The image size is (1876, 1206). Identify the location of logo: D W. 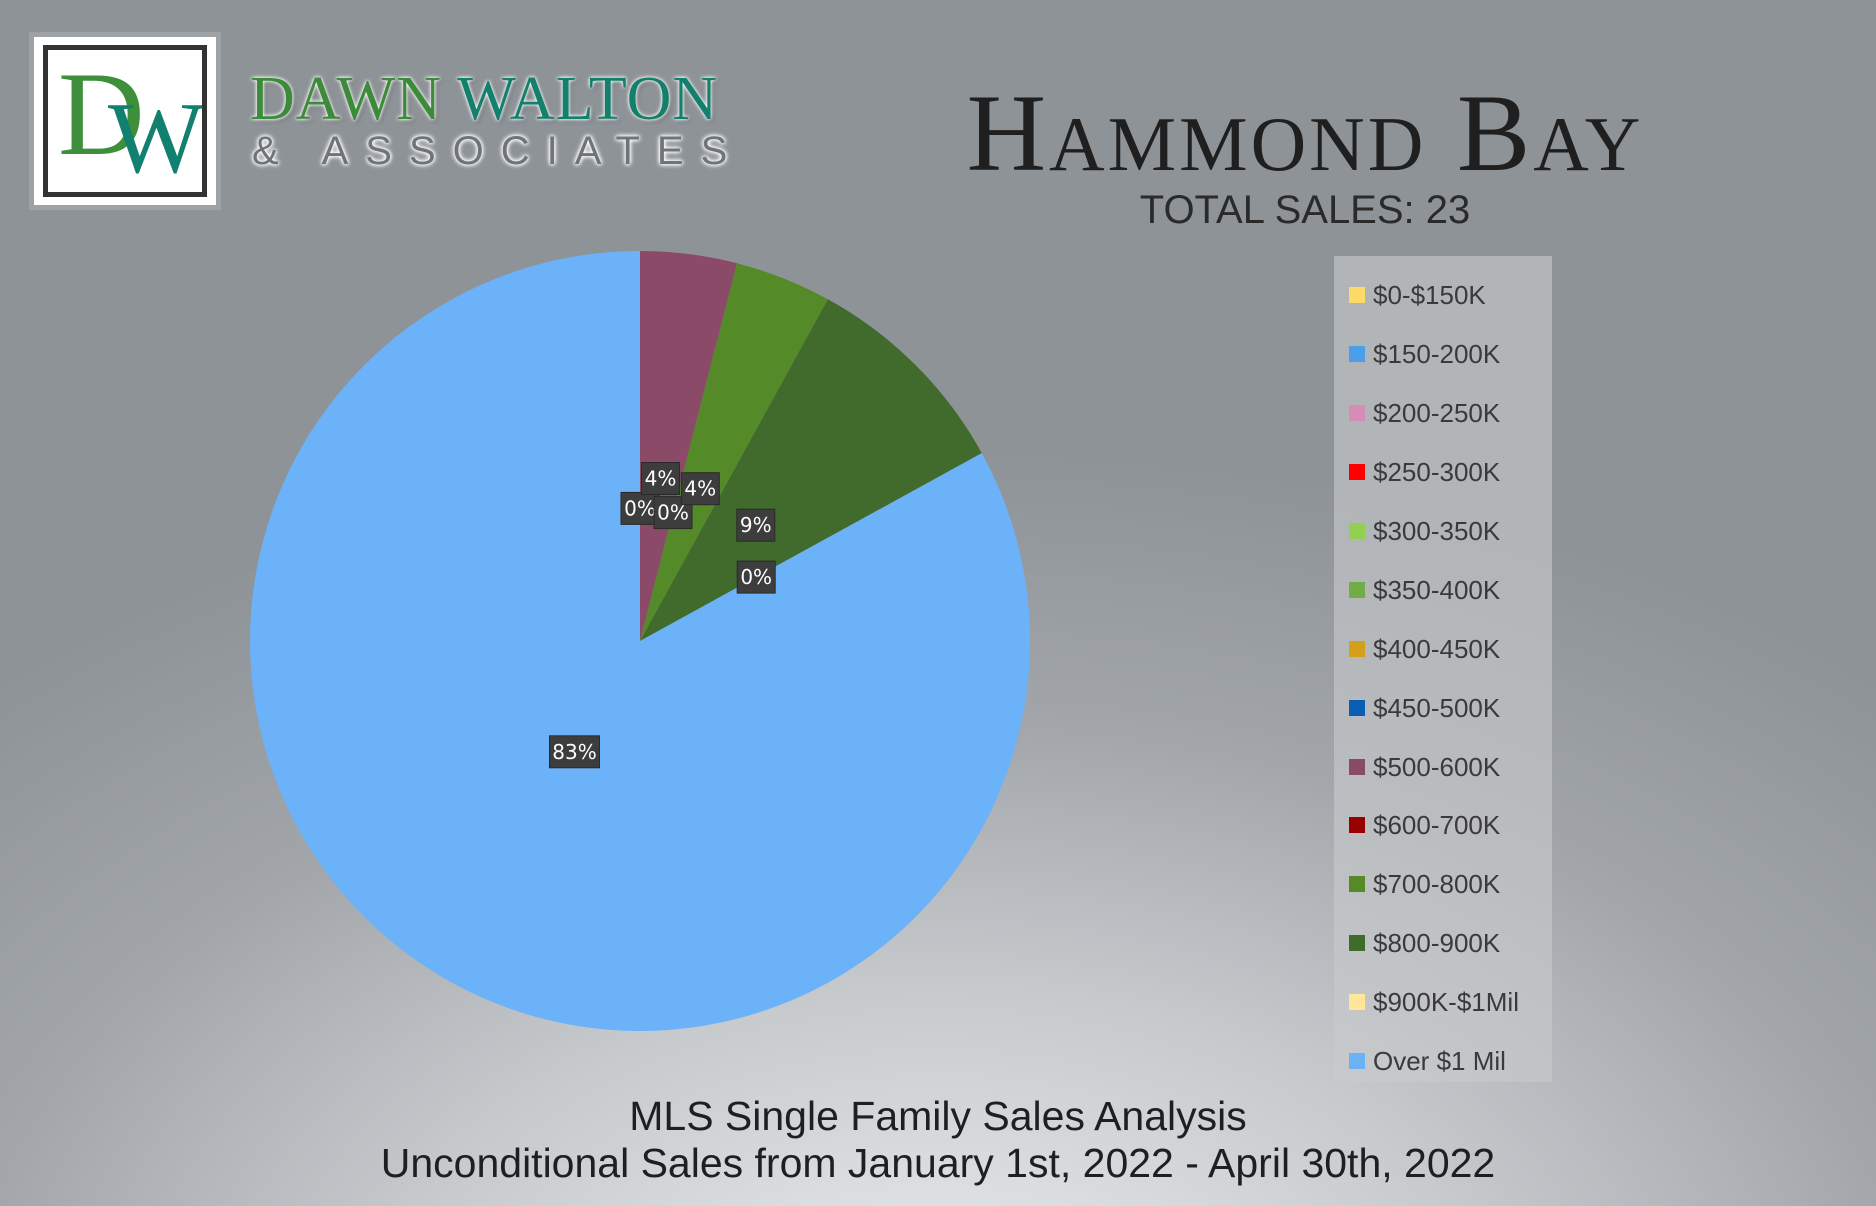
(125, 121).